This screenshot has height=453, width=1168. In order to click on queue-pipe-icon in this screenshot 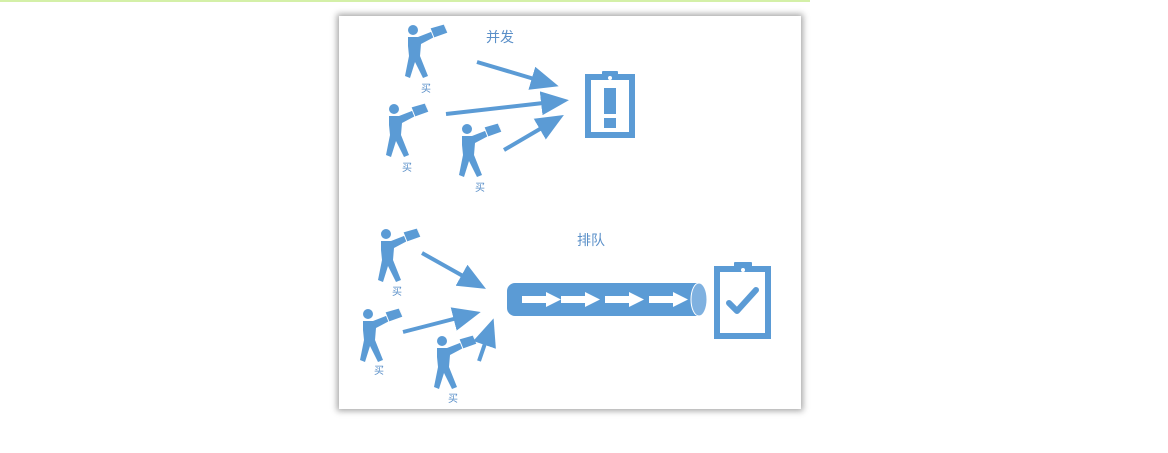, I will do `click(607, 299)`.